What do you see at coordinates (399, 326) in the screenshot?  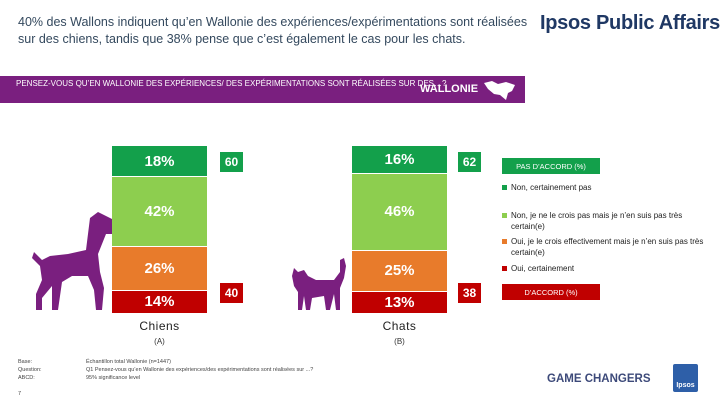 I see `category-label: Chats` at bounding box center [399, 326].